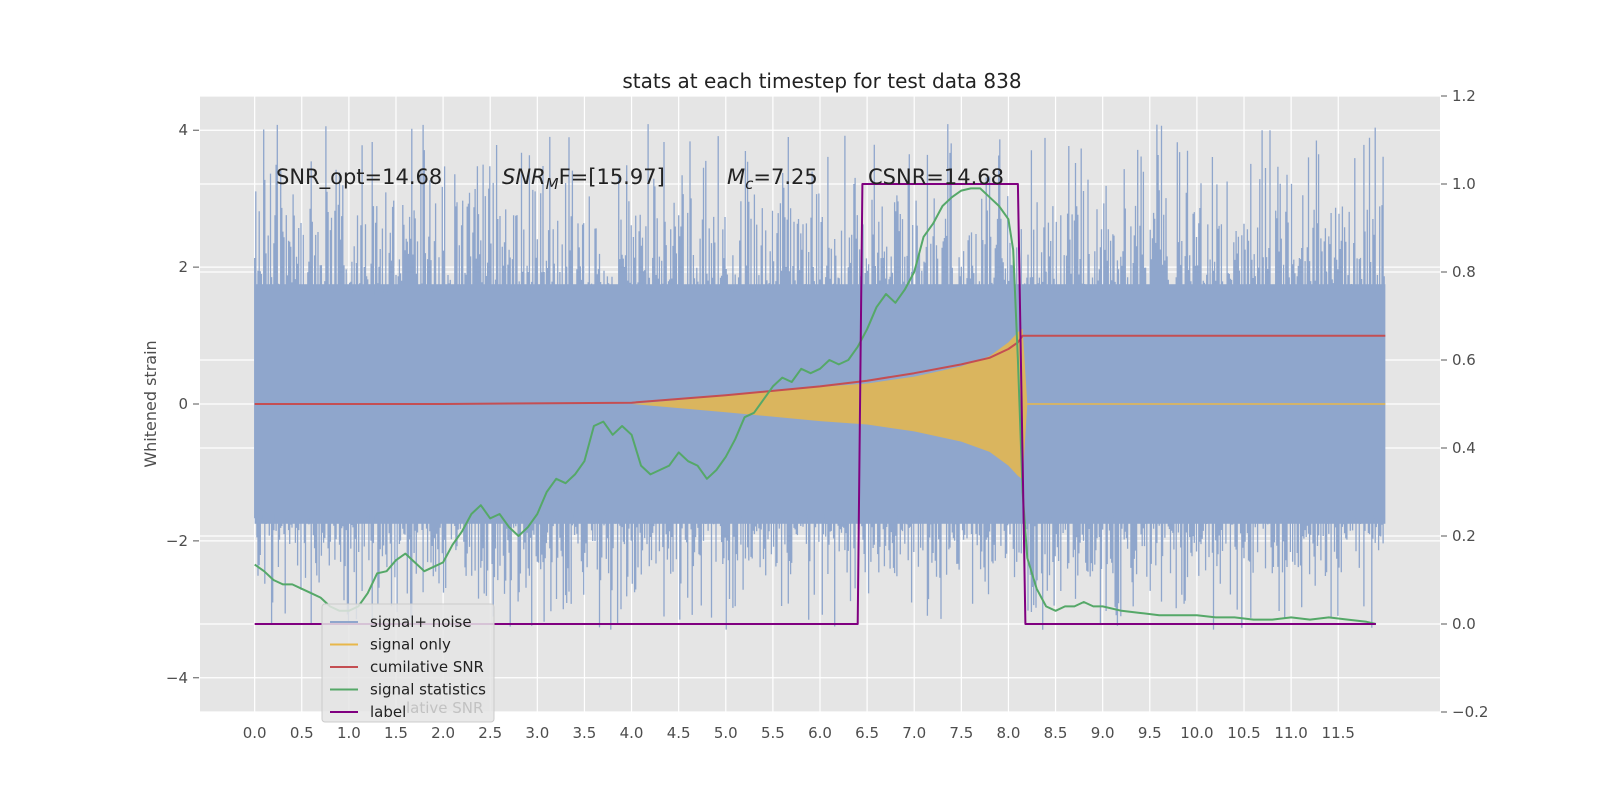 This screenshot has height=800, width=1600. Describe the element at coordinates (1338, 733) in the screenshot. I see `x-tick-label: 11.5` at that location.